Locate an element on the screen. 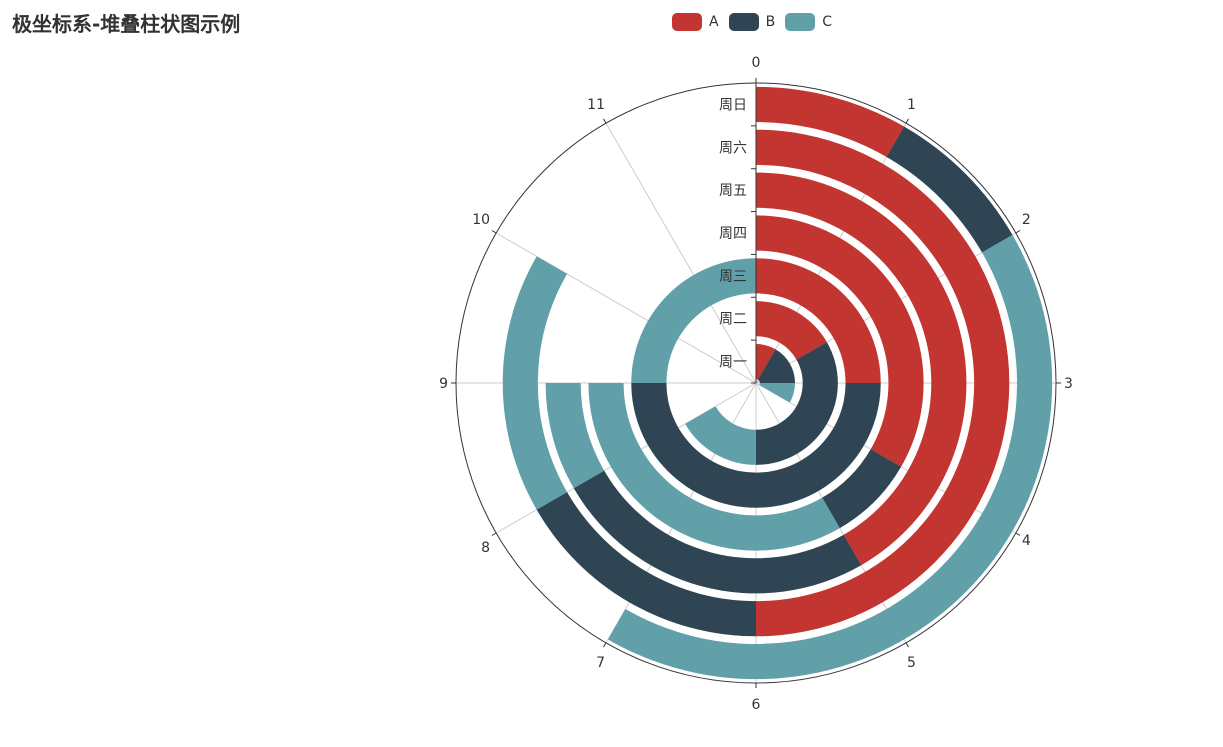 The height and width of the screenshot is (747, 1223). legend-swatch-c is located at coordinates (800, 22).